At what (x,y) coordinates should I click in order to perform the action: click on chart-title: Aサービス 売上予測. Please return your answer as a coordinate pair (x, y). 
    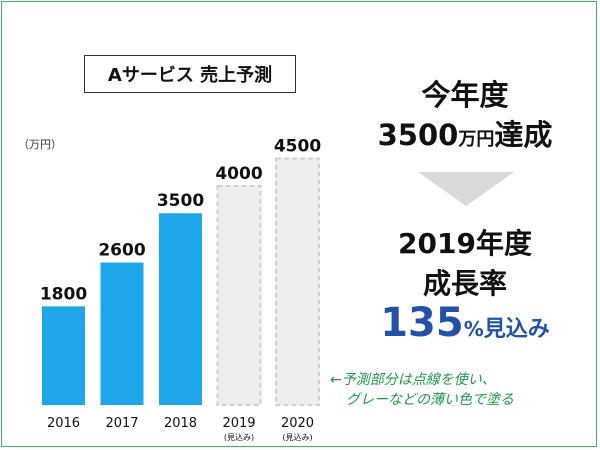
    Looking at the image, I should click on (190, 74).